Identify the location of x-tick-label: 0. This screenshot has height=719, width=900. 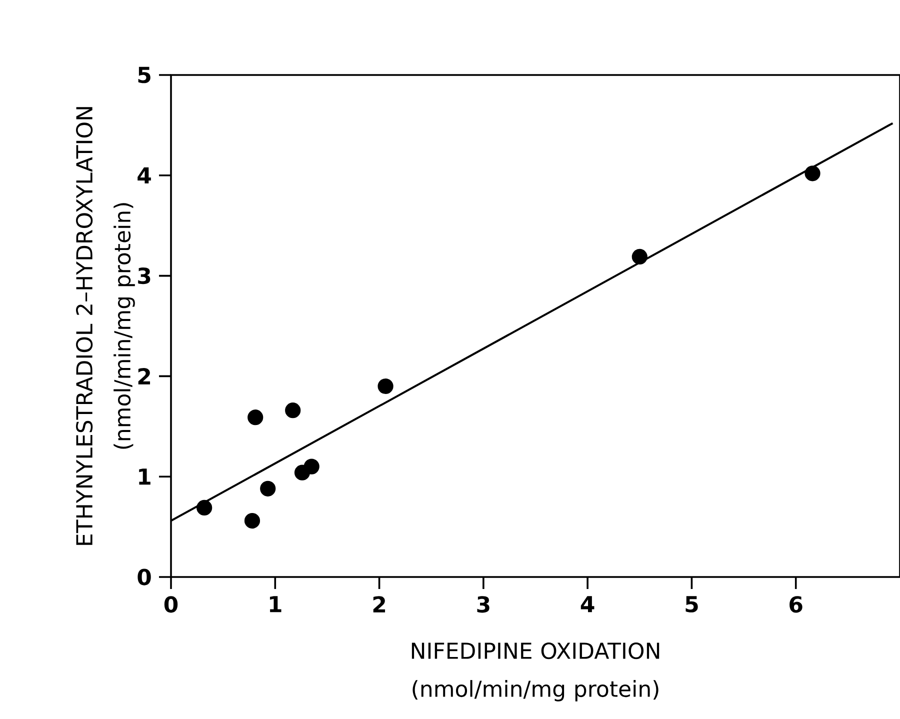
(171, 604).